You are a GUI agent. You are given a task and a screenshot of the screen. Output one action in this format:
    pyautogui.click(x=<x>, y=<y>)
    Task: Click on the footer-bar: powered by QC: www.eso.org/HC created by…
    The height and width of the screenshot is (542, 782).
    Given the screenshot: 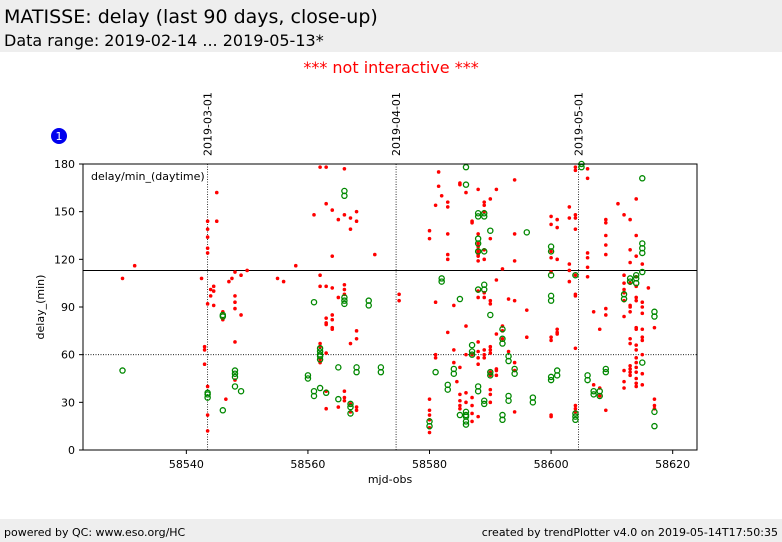 What is the action you would take?
    pyautogui.click(x=391, y=530)
    